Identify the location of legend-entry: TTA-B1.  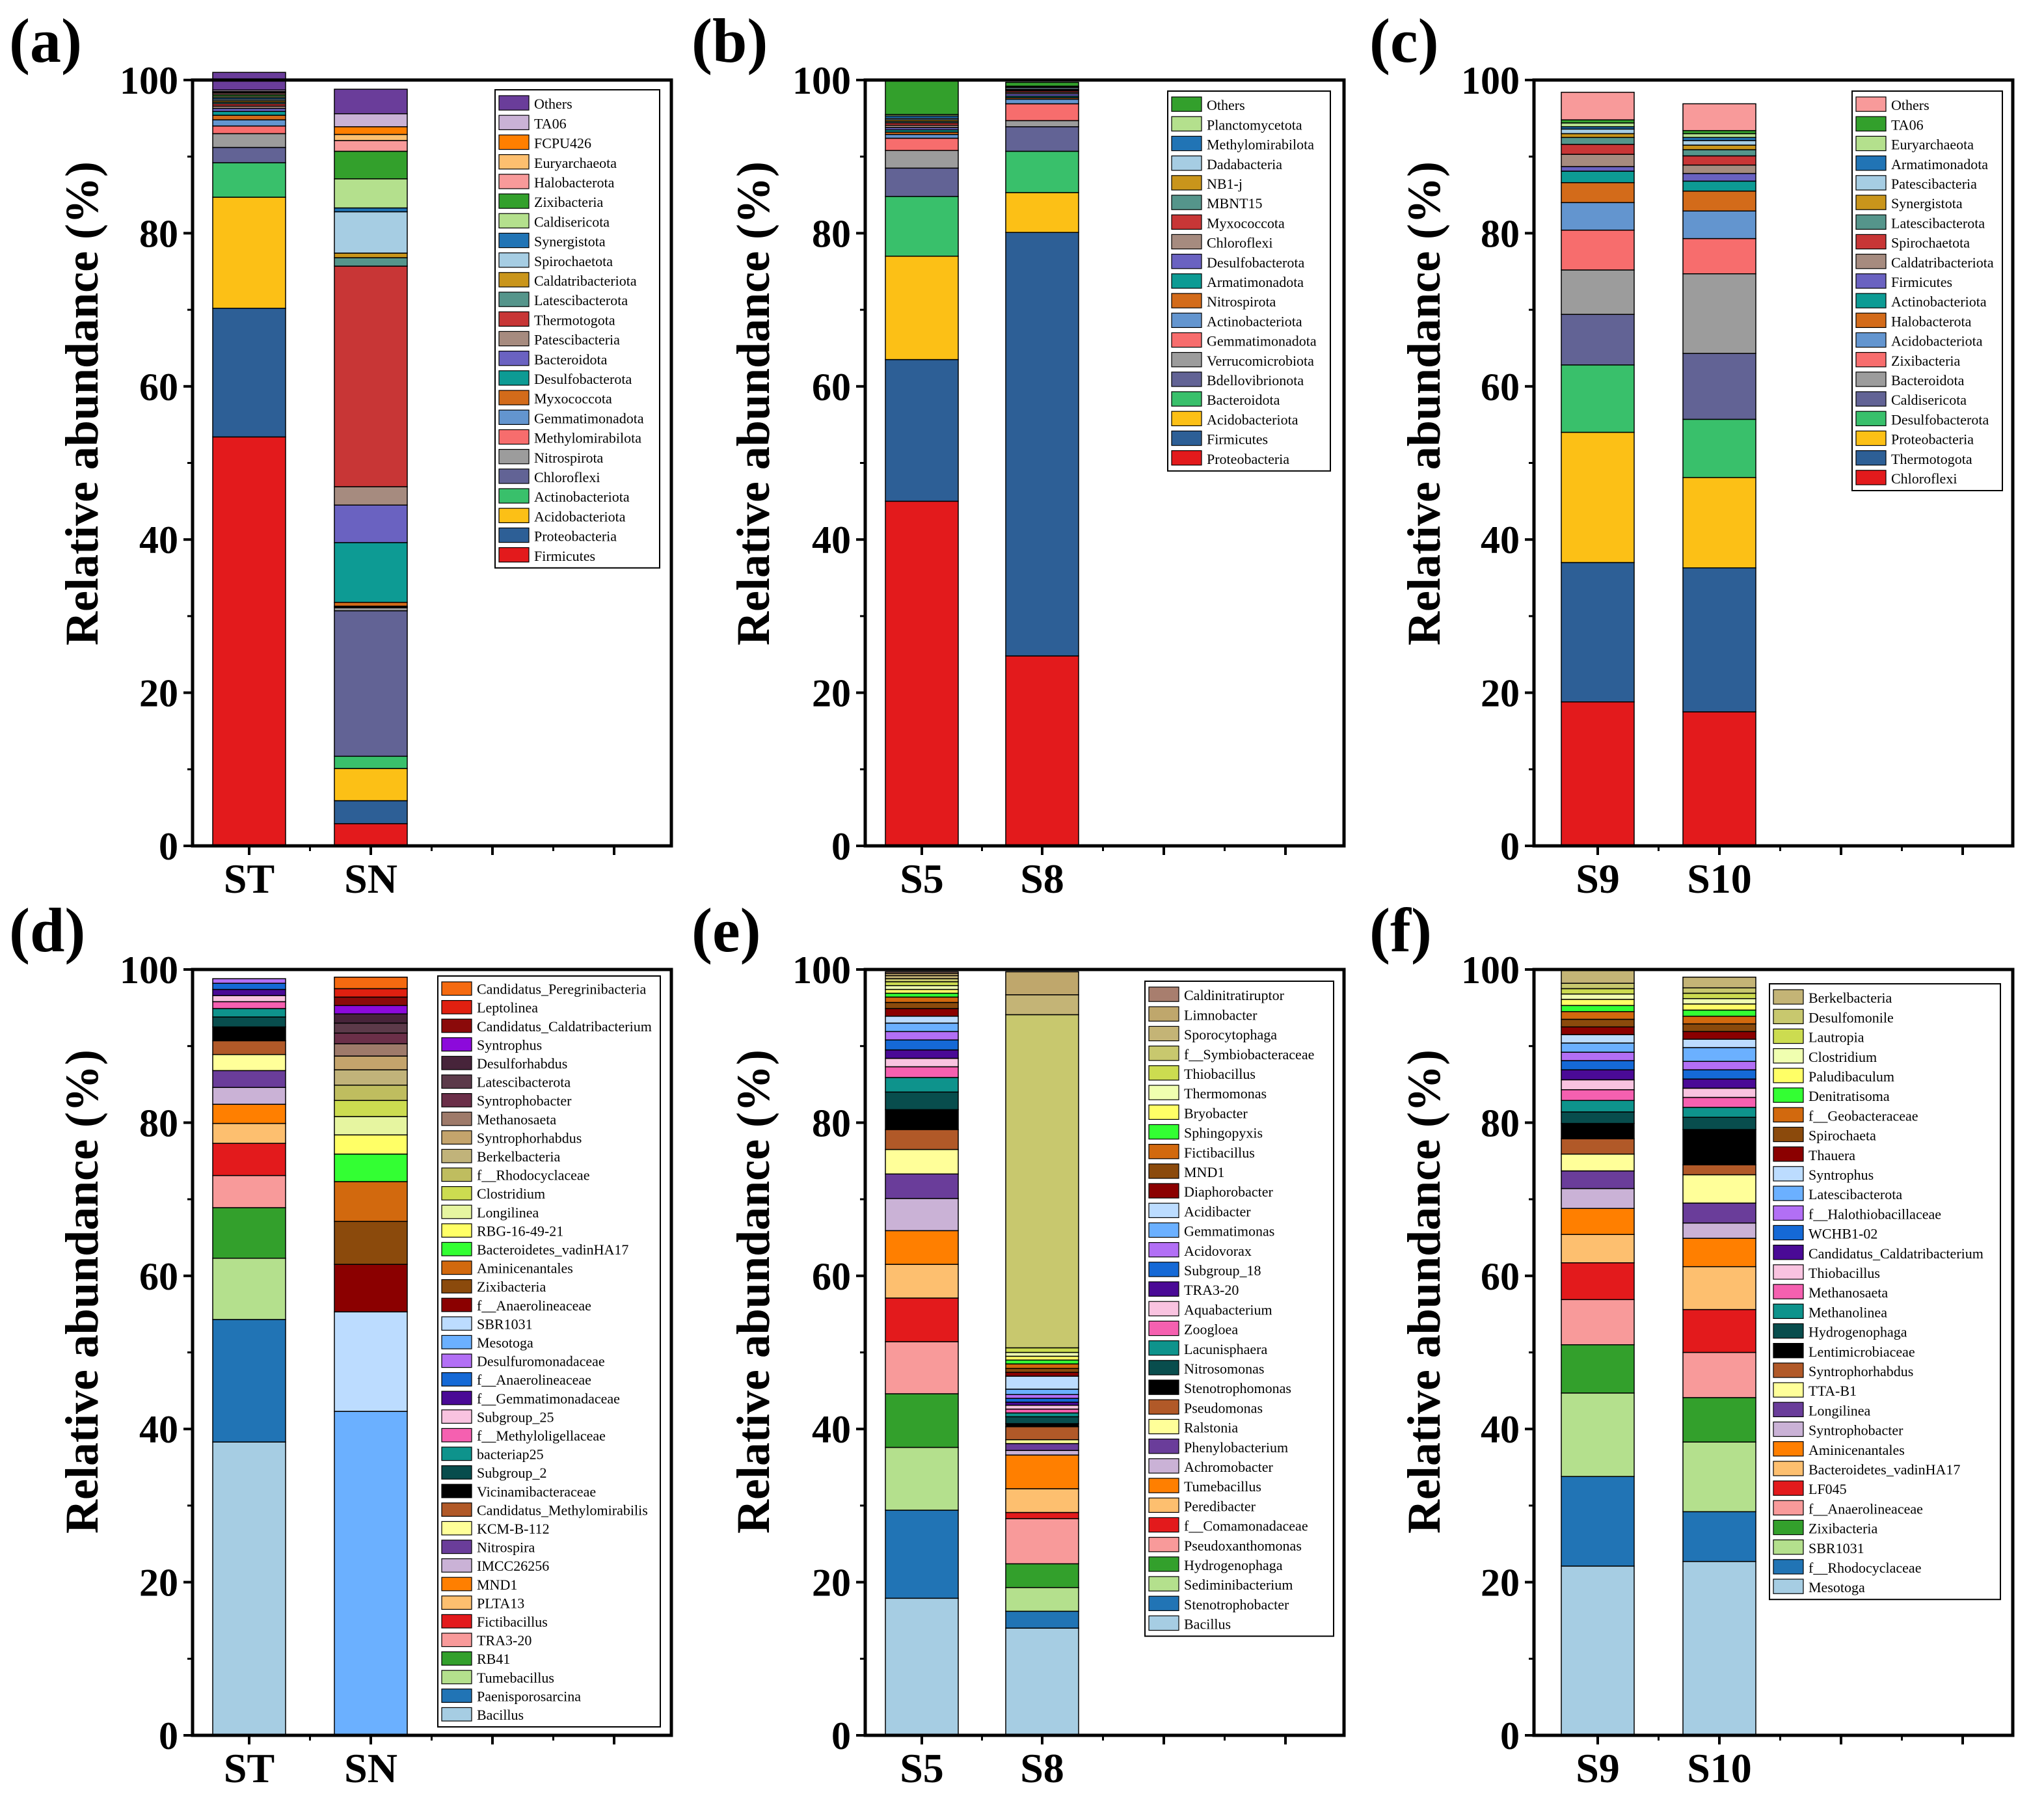
(1833, 1391).